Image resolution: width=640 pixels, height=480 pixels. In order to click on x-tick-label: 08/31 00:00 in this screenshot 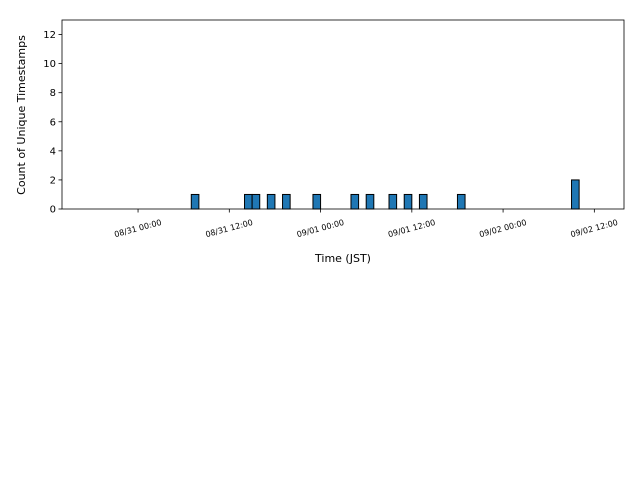, I will do `click(137, 228)`.